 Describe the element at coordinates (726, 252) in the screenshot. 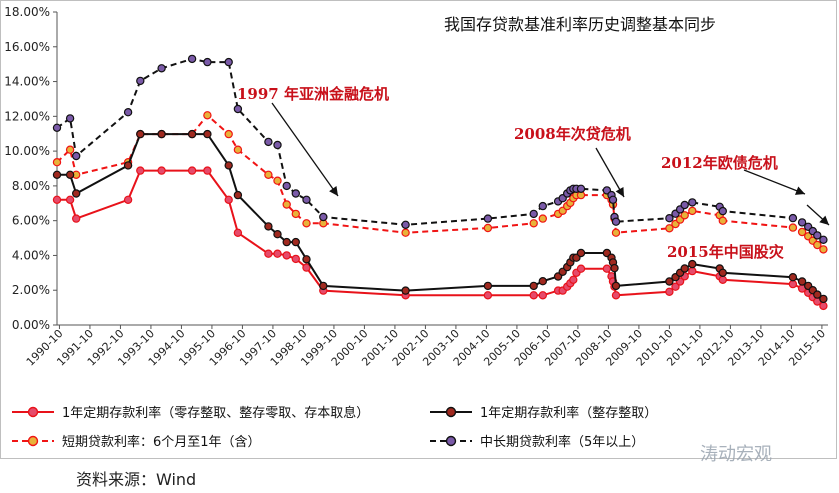

I see `annotation-label: 2015年中国股灾` at that location.